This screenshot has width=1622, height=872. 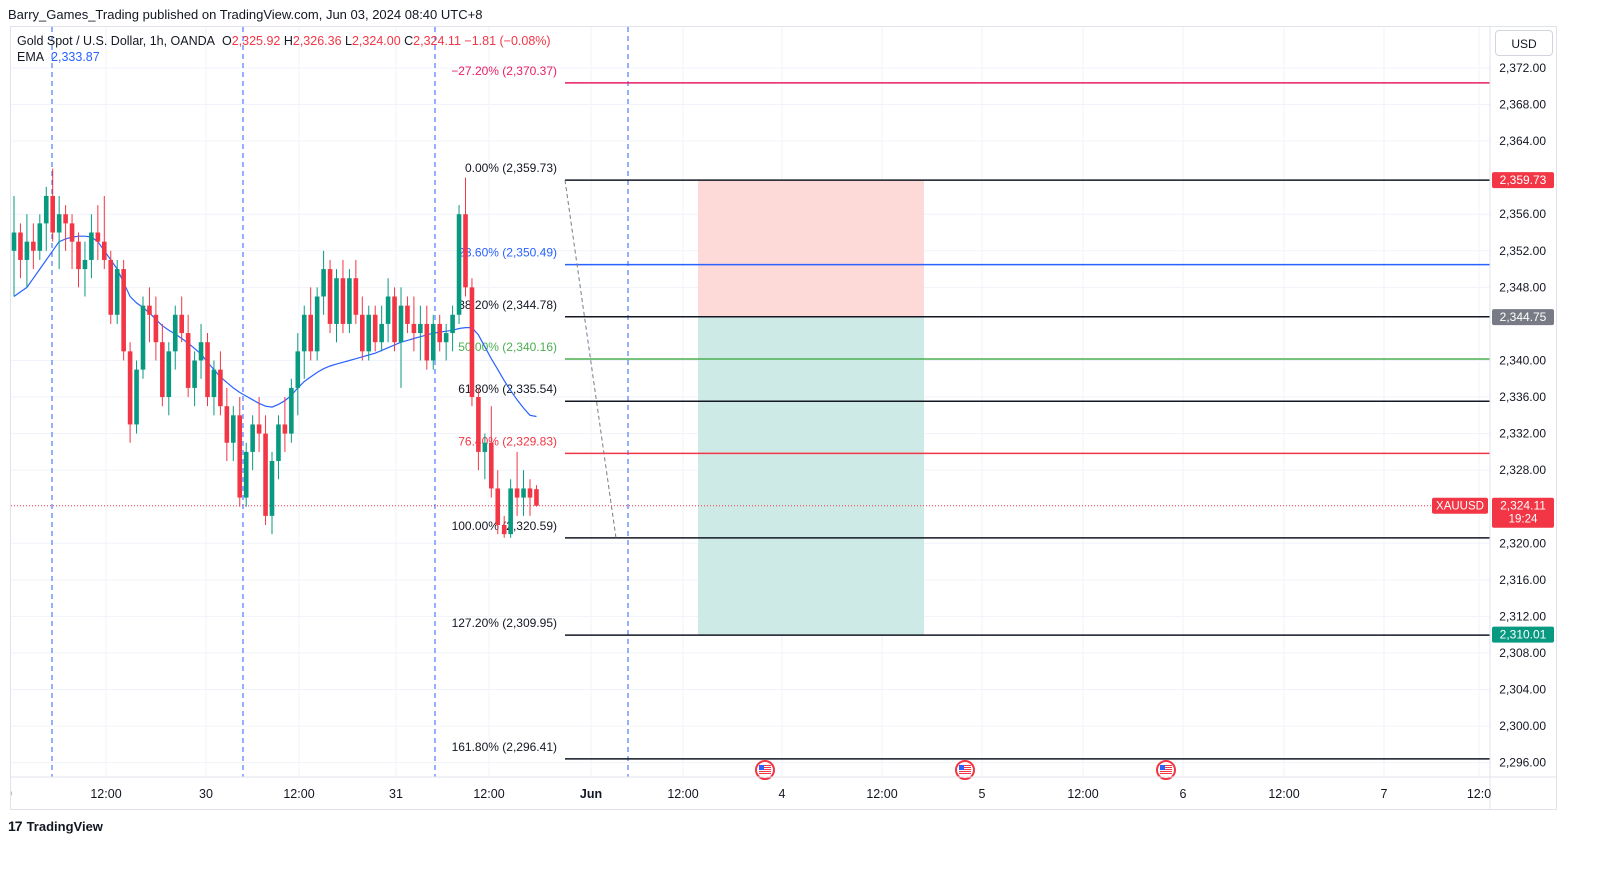 I want to click on tradingview-branding: 17 TradingView, so click(x=55, y=826).